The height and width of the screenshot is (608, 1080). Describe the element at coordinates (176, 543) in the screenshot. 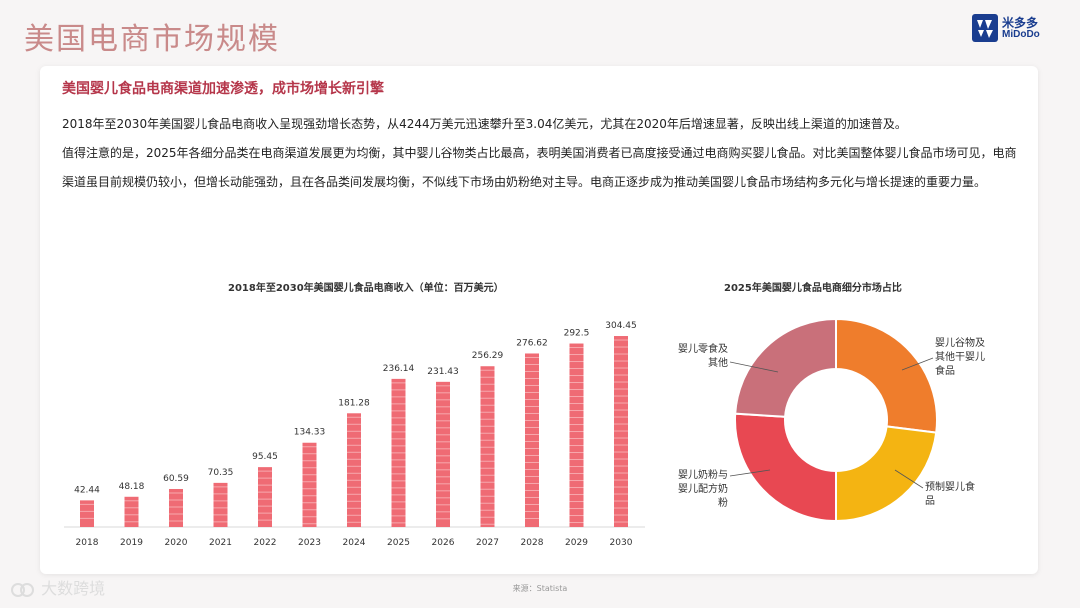

I see `x-tick-label: 2020` at that location.